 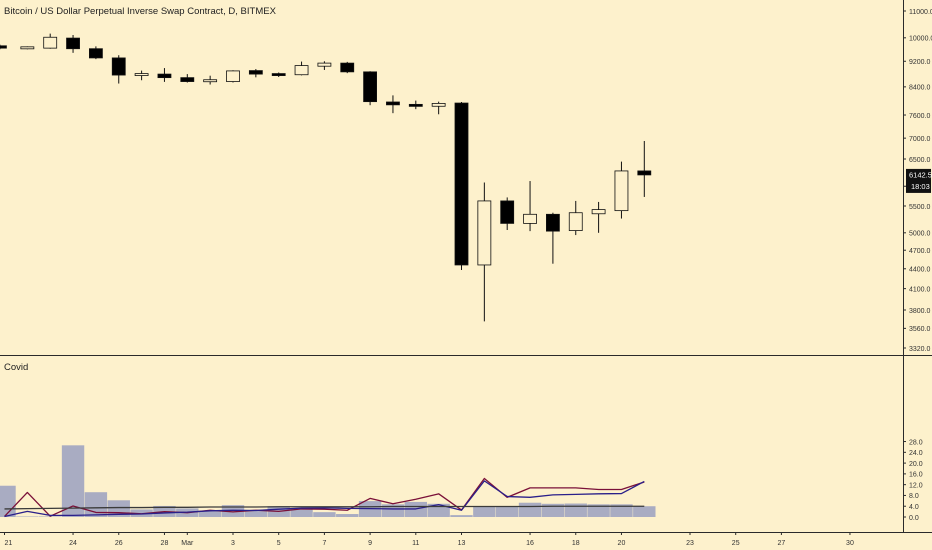 What do you see at coordinates (530, 543) in the screenshot?
I see `time-tick-label: 16` at bounding box center [530, 543].